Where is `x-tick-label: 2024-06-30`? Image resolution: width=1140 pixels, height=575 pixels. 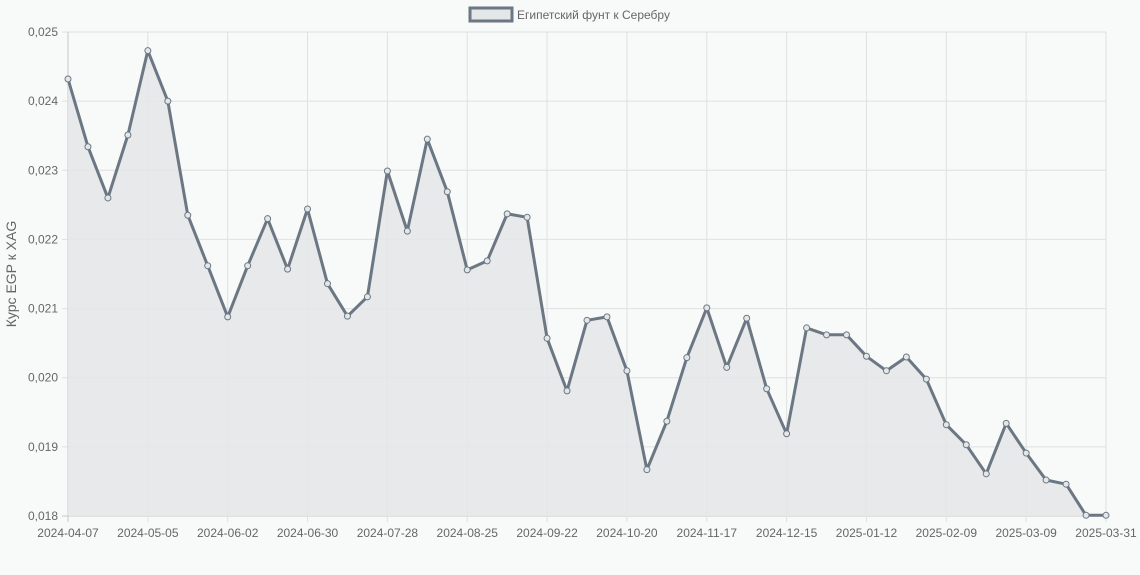
x-tick-label: 2024-06-30 is located at coordinates (308, 533).